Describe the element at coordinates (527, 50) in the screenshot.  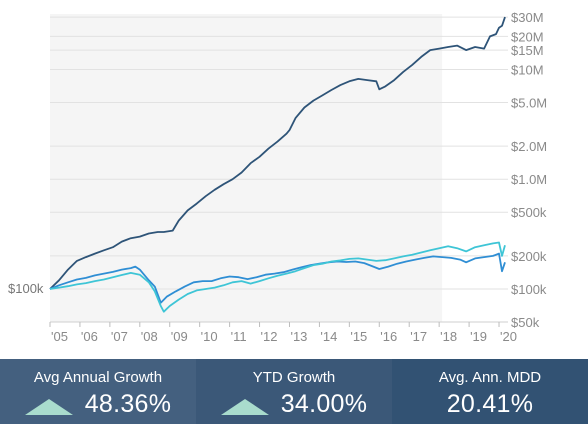
I see `y-tick-label: $15M` at that location.